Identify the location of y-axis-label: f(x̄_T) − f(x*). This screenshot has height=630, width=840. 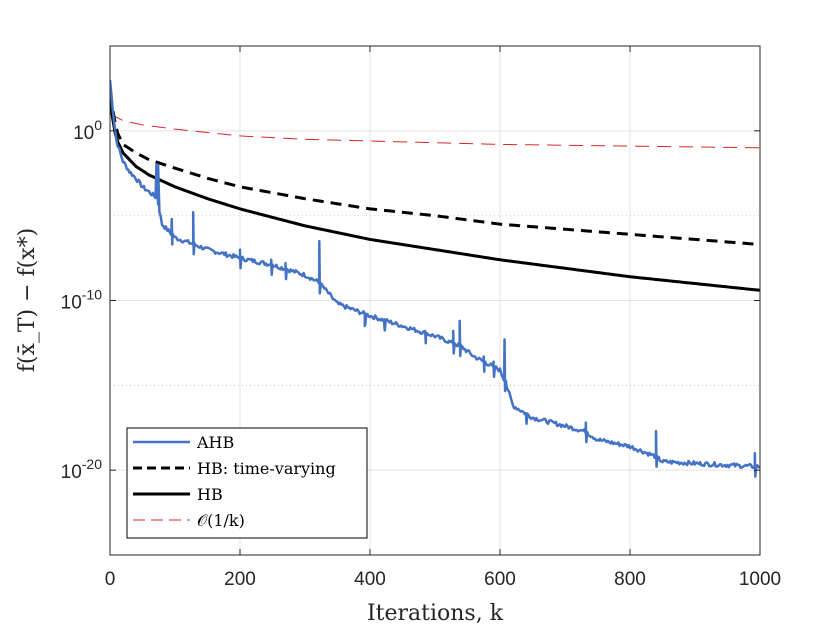
(27, 300).